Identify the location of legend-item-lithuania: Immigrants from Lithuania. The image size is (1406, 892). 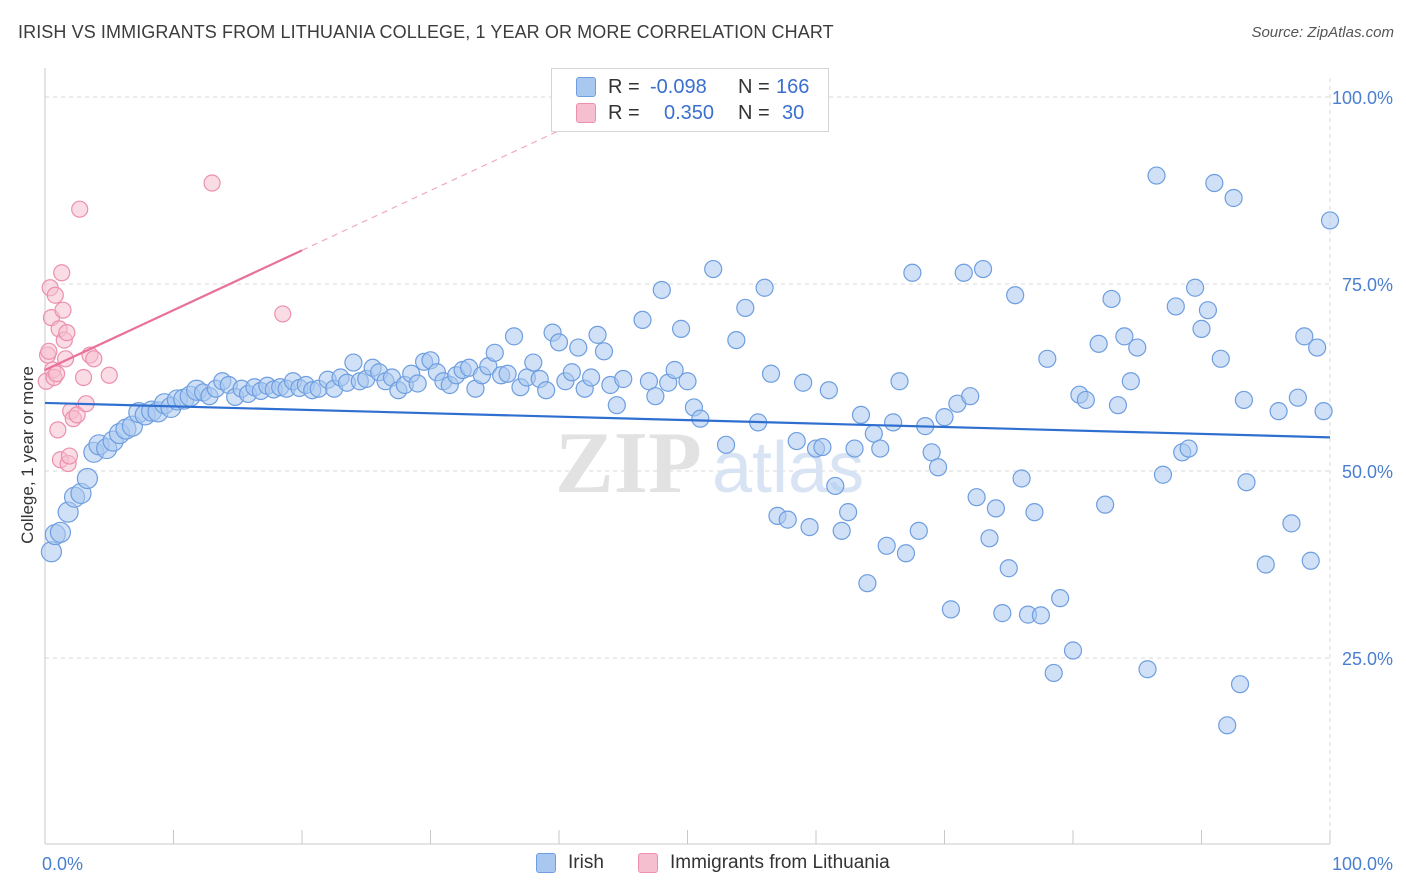
(764, 863).